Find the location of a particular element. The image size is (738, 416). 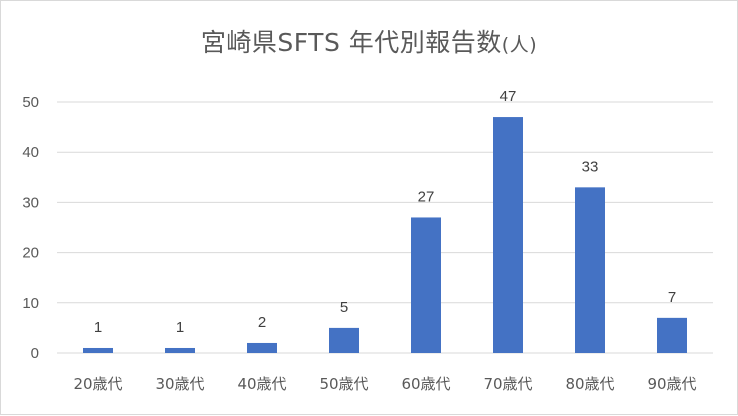

y-tick-label: 30 is located at coordinates (30, 202).